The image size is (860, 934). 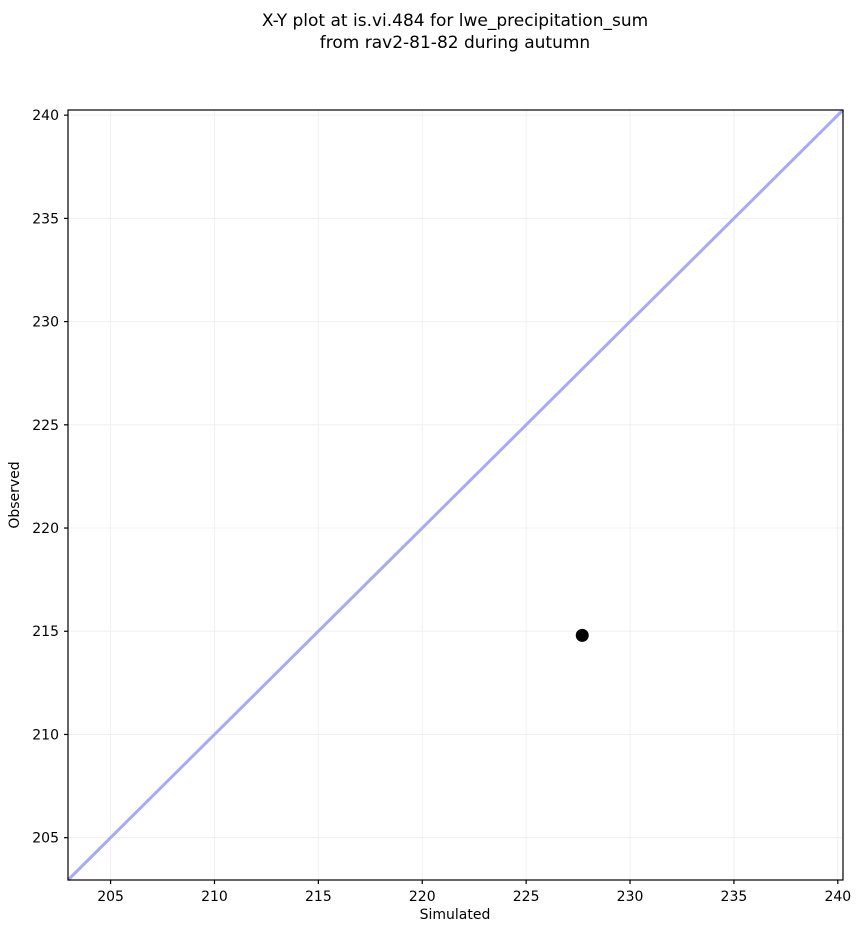 What do you see at coordinates (734, 897) in the screenshot?
I see `x-tick-label: 235` at bounding box center [734, 897].